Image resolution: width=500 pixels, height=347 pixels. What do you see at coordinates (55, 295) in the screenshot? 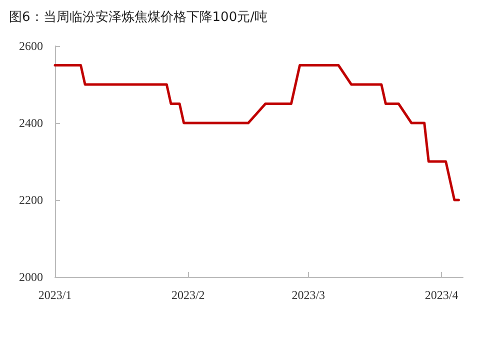
I see `x-tick-label: 2023/1` at bounding box center [55, 295].